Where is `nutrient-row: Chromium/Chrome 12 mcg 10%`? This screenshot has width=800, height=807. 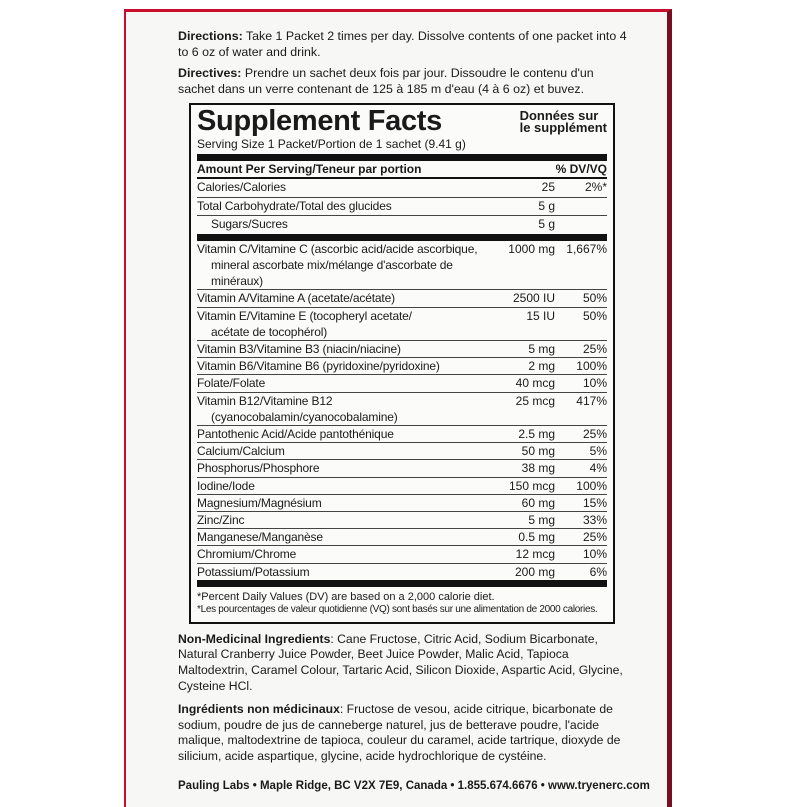
nutrient-row: Chromium/Chrome 12 mcg 10% is located at coordinates (402, 555).